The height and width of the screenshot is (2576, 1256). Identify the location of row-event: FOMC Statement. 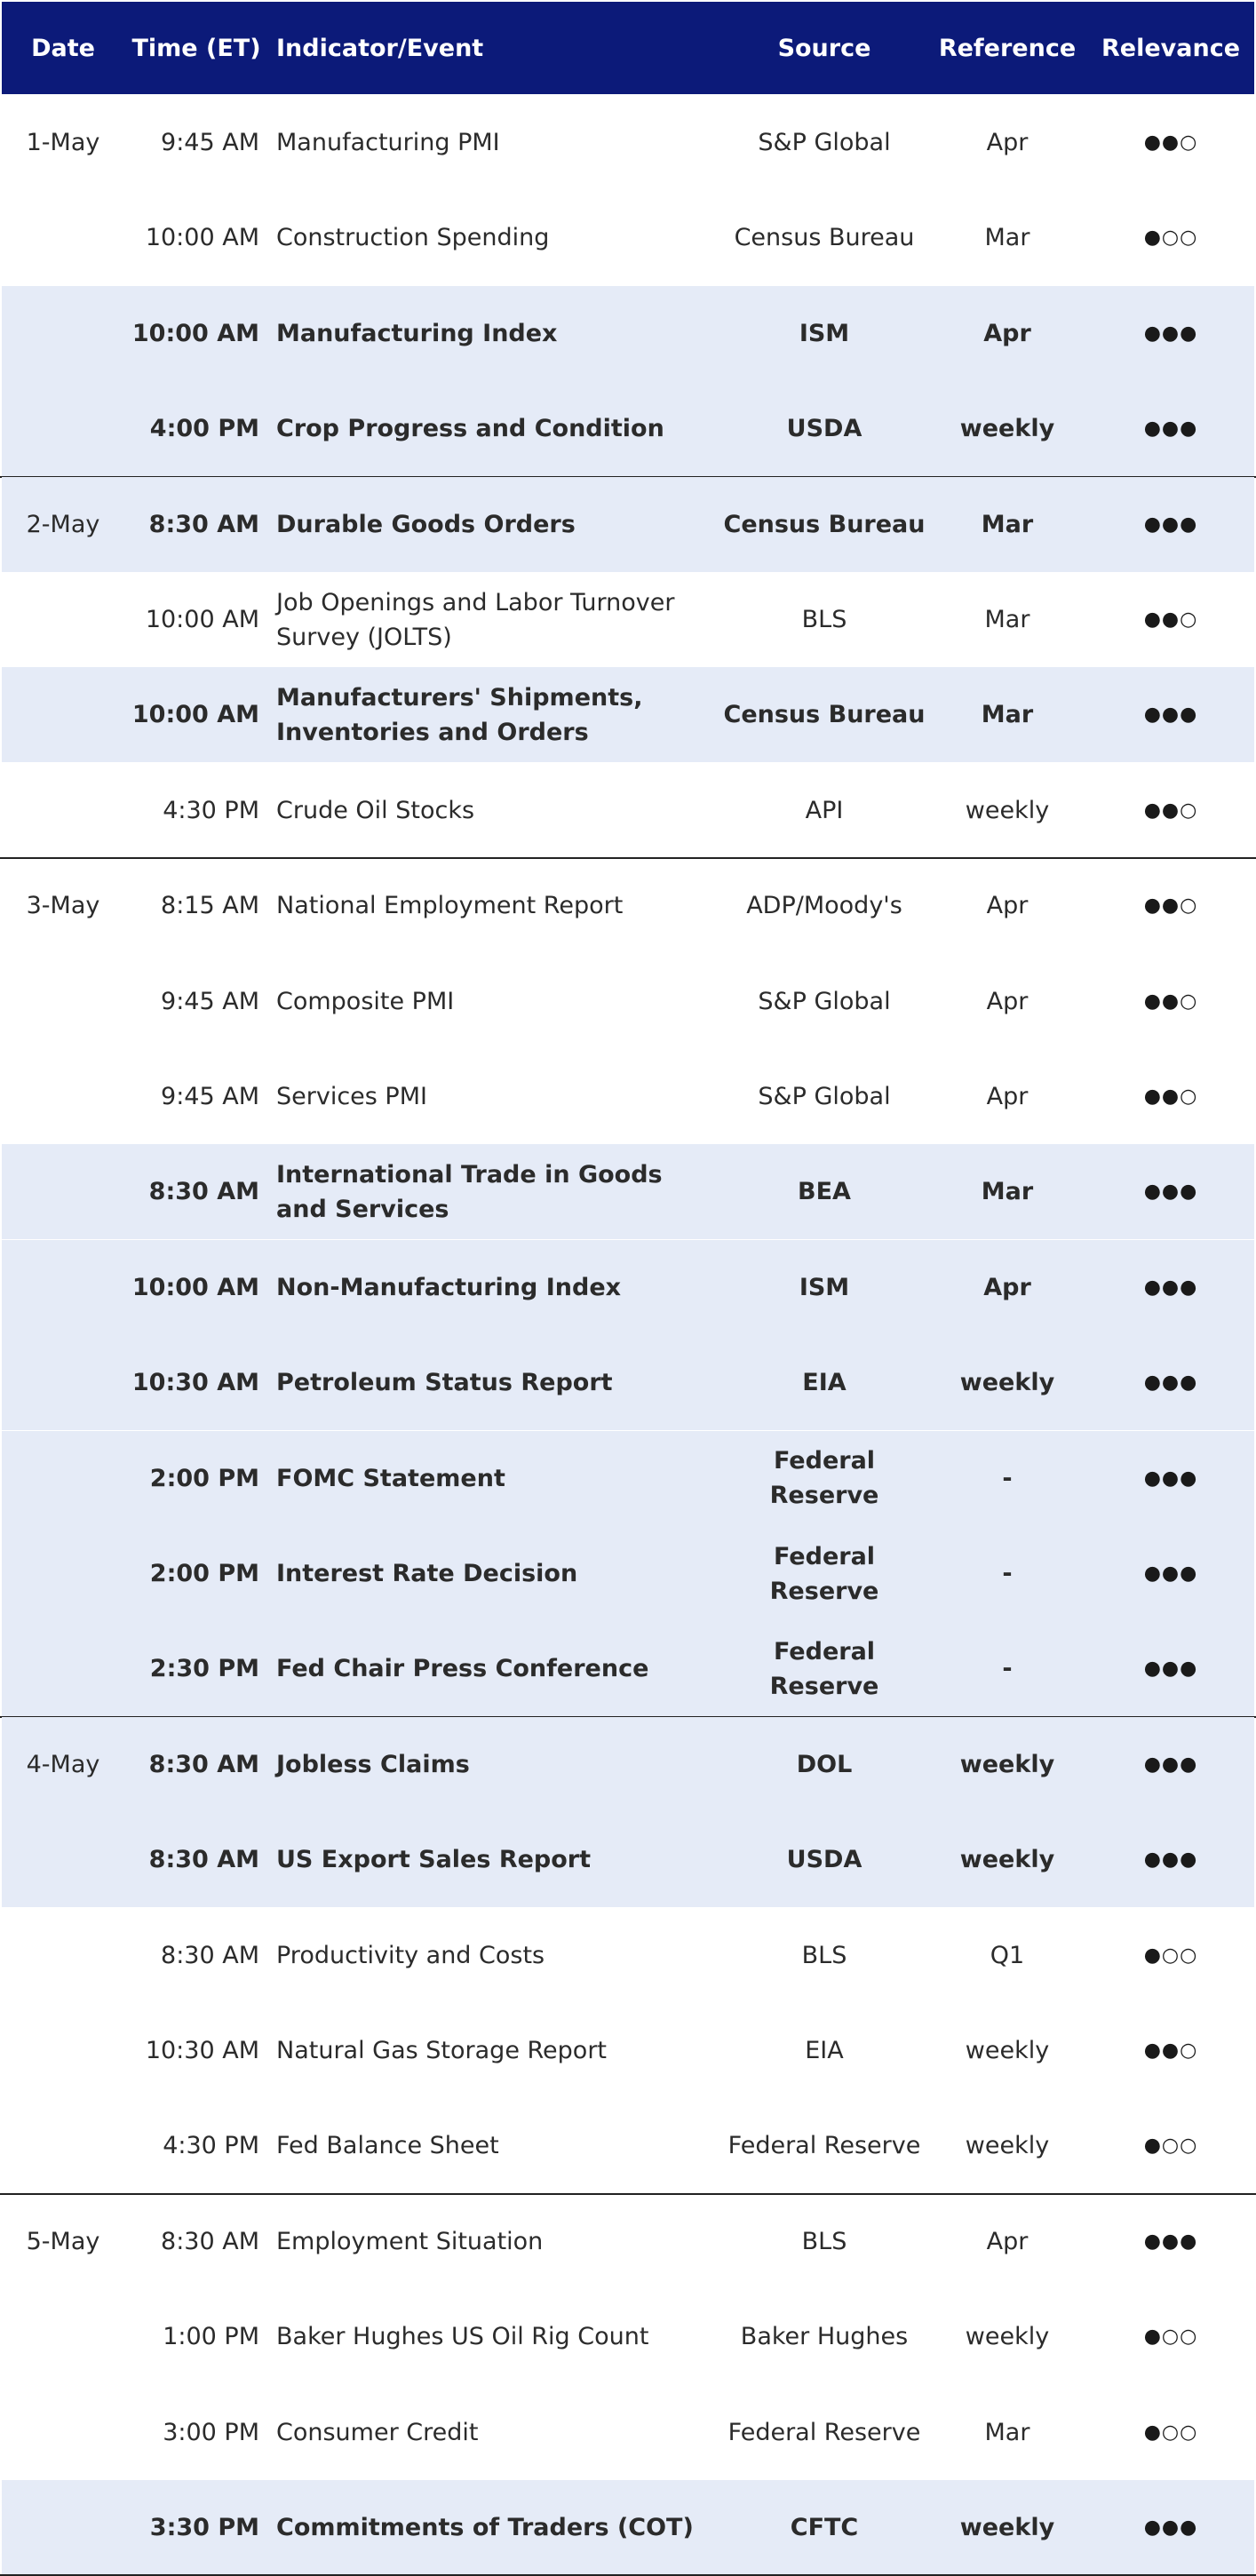
(390, 1478).